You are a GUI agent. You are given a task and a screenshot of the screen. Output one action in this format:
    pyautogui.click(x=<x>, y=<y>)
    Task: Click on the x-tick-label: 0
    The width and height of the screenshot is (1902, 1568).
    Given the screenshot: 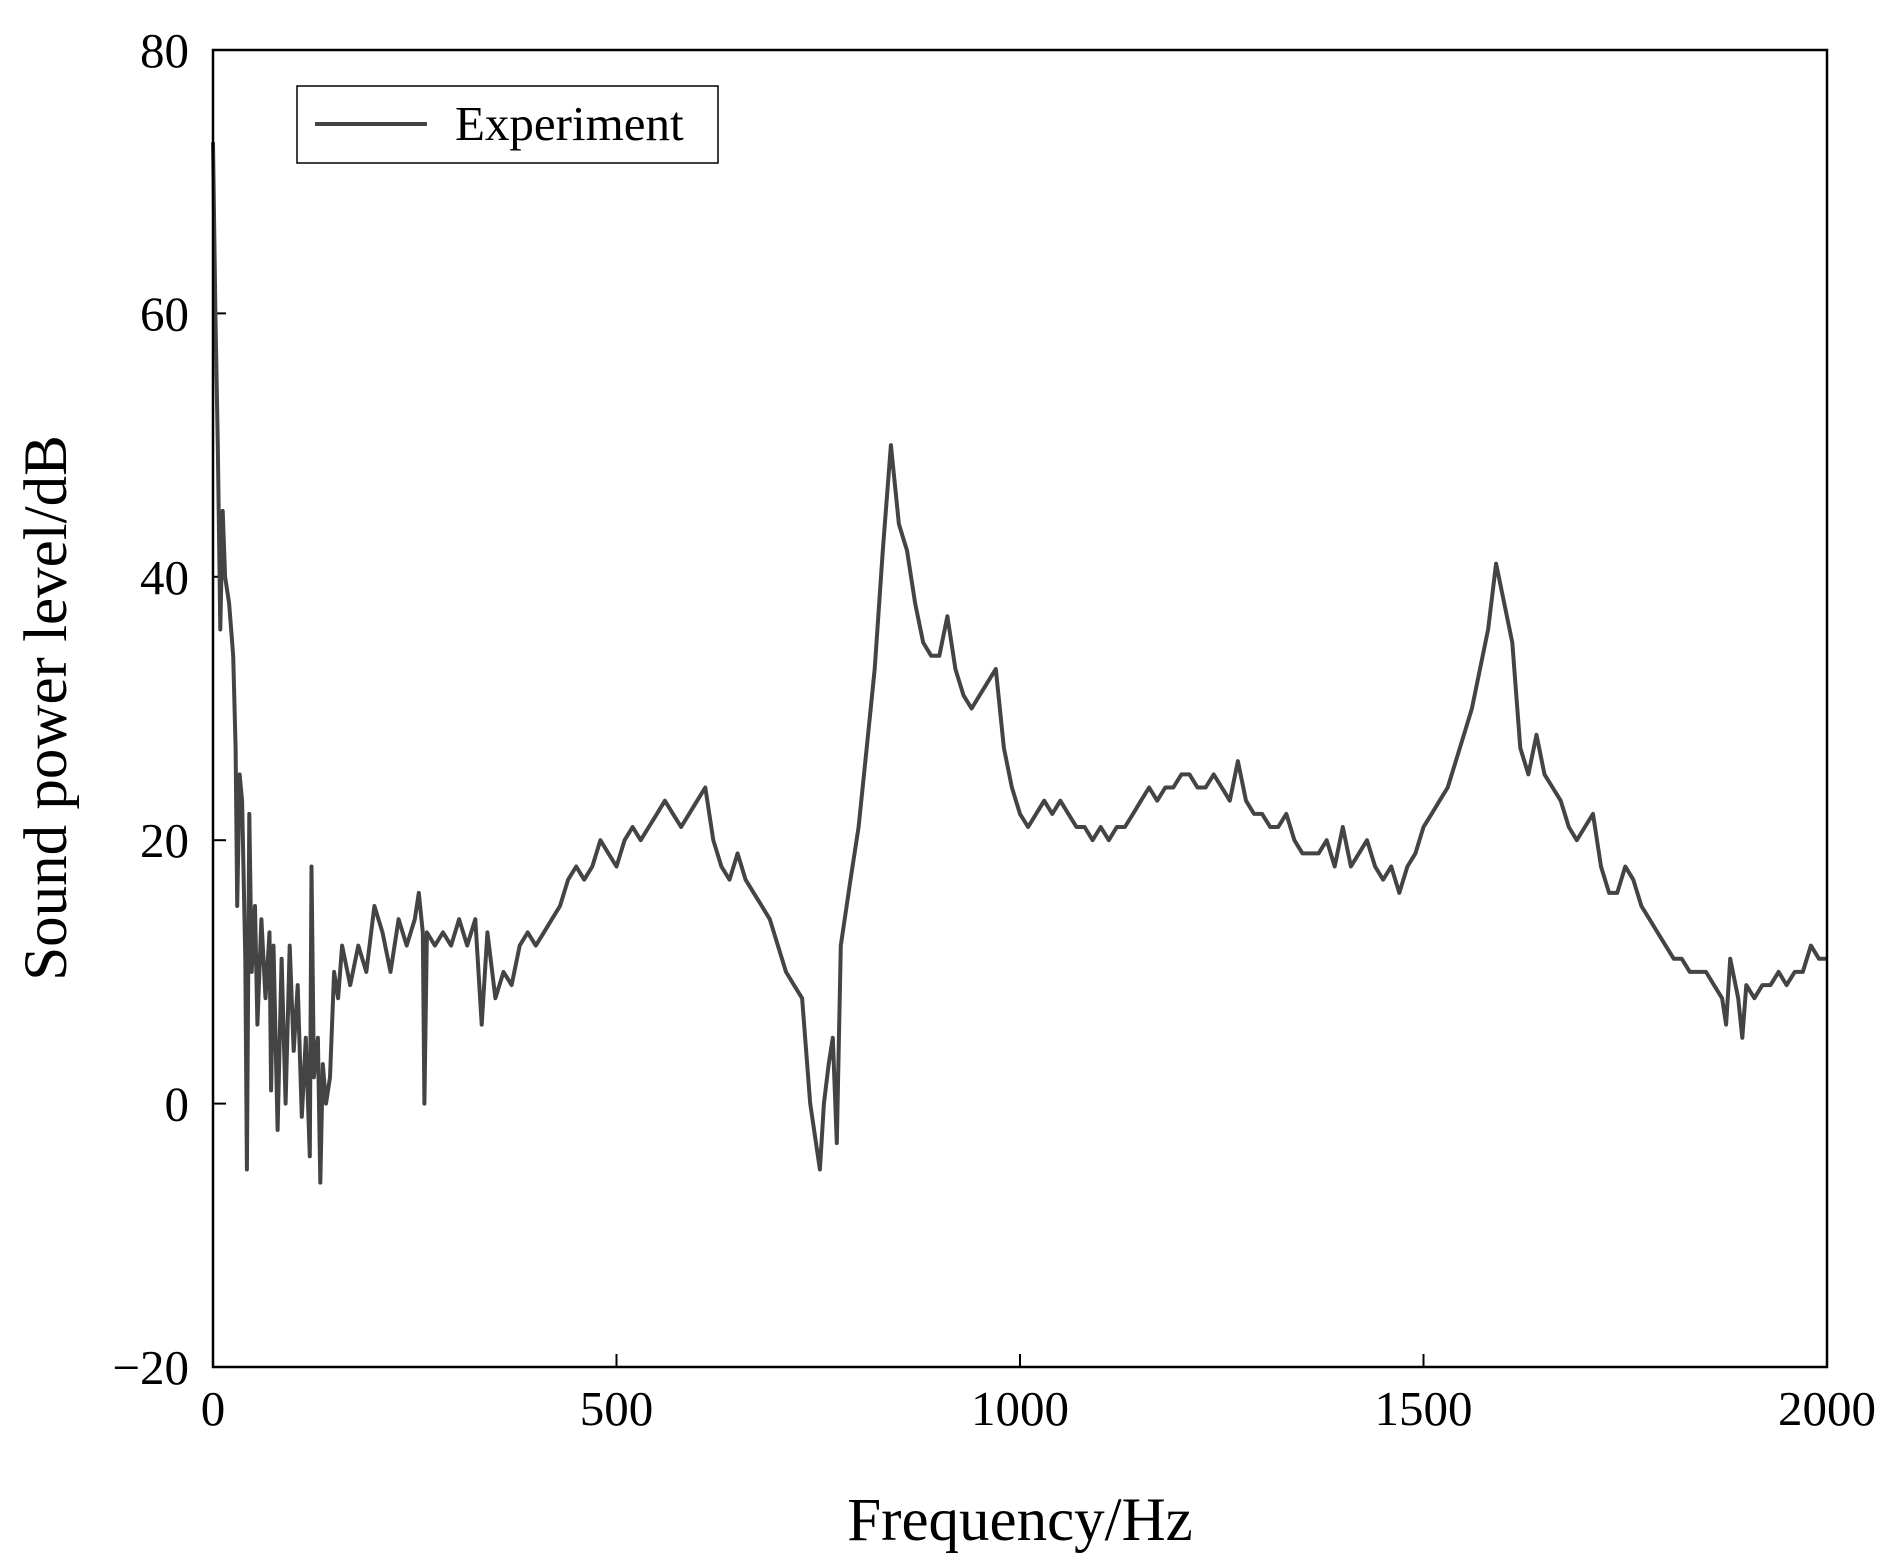 What is the action you would take?
    pyautogui.click(x=213, y=1408)
    